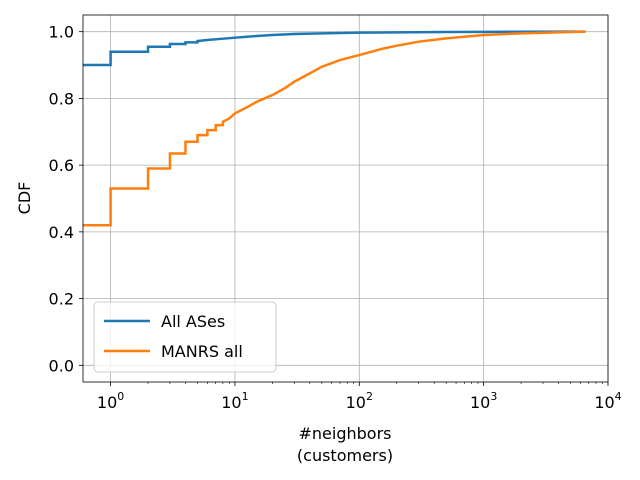 The height and width of the screenshot is (480, 640). Describe the element at coordinates (110, 401) in the screenshot. I see `x-tick-label: 10⁰` at that location.